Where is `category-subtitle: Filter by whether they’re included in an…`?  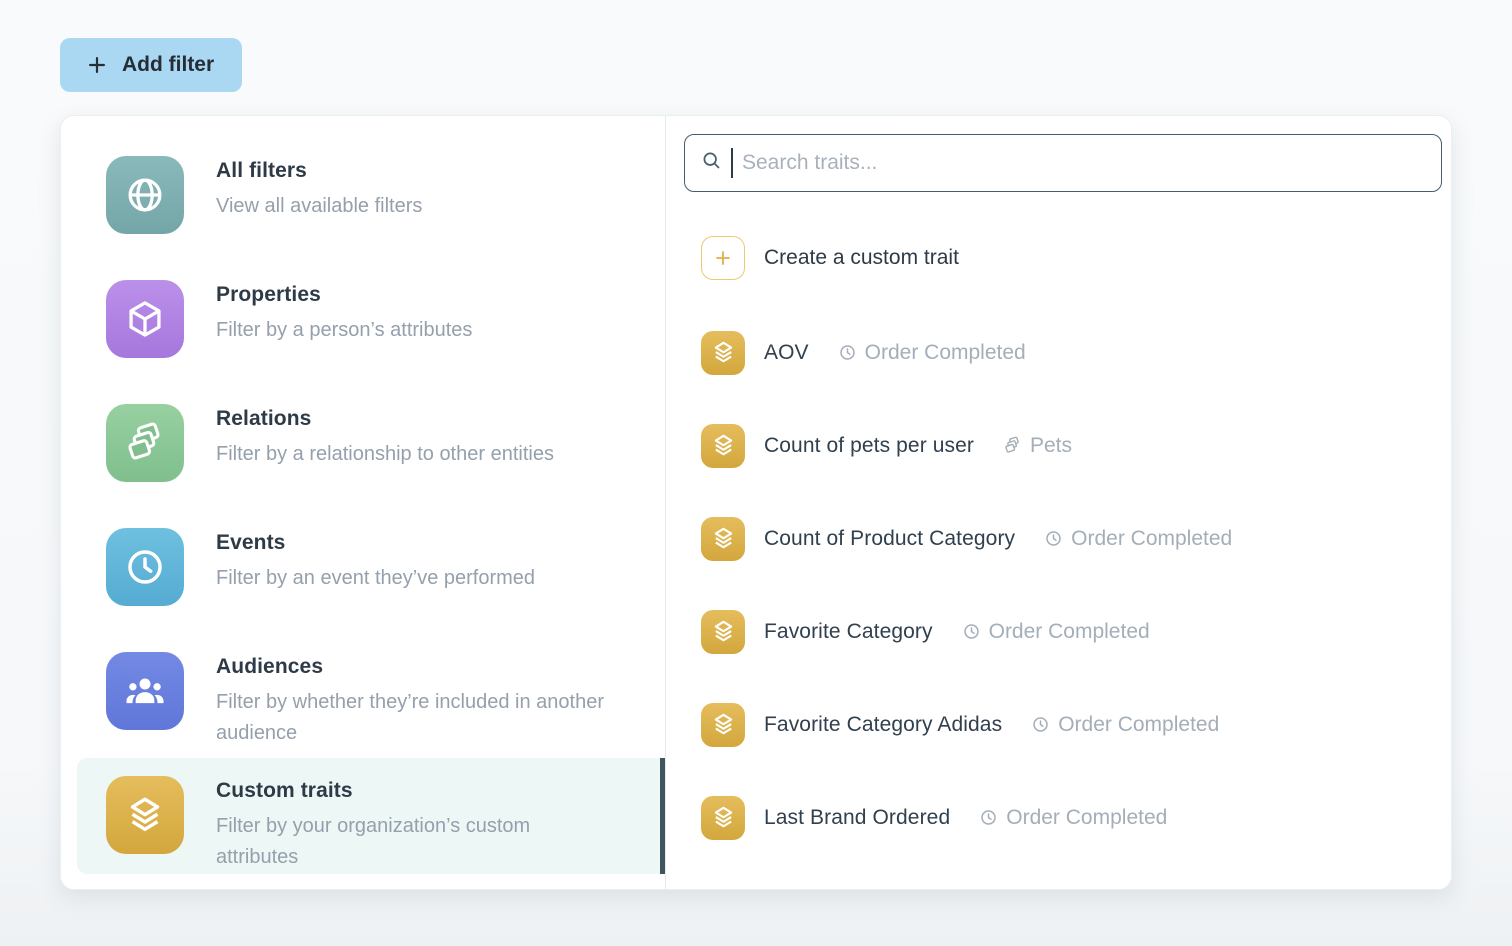 category-subtitle: Filter by whether they’re included in an… is located at coordinates (410, 717).